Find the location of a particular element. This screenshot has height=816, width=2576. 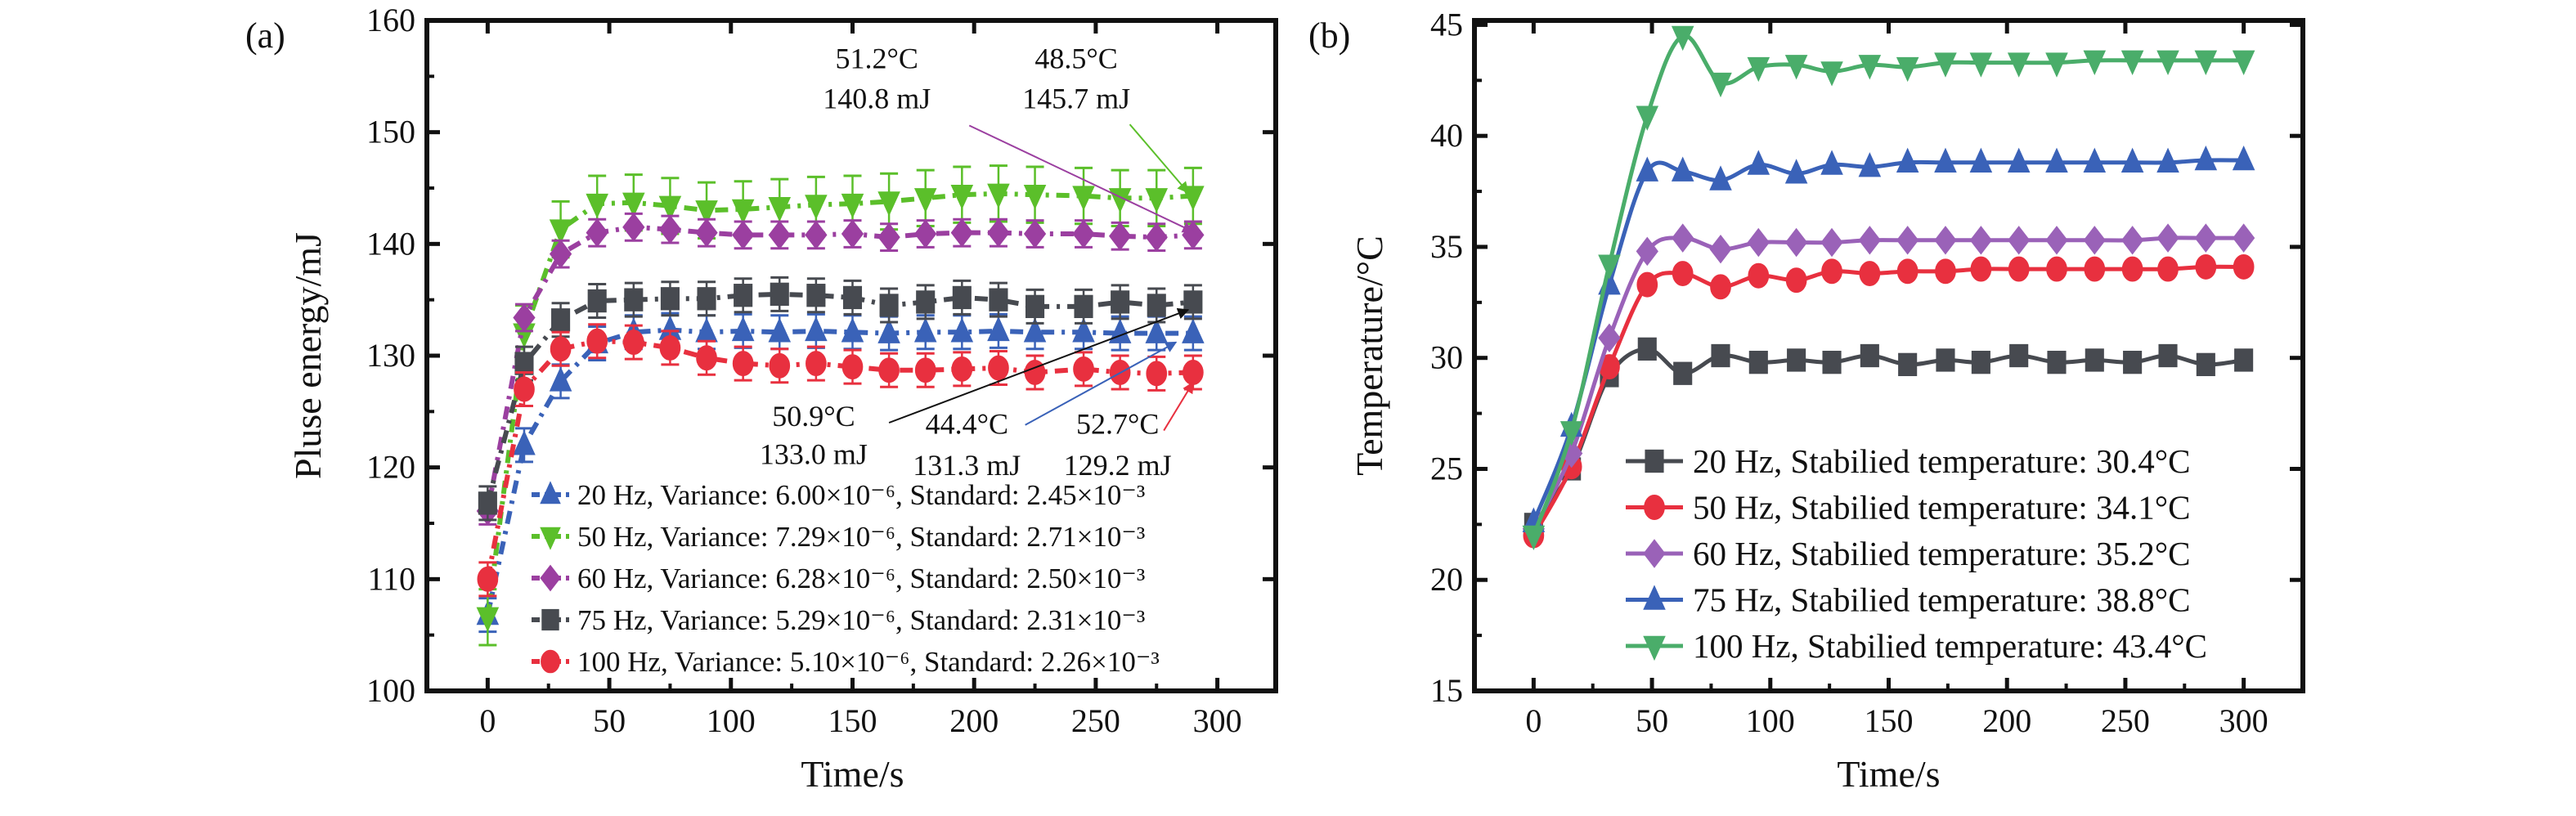

x-tick-label: 100 is located at coordinates (1770, 721).